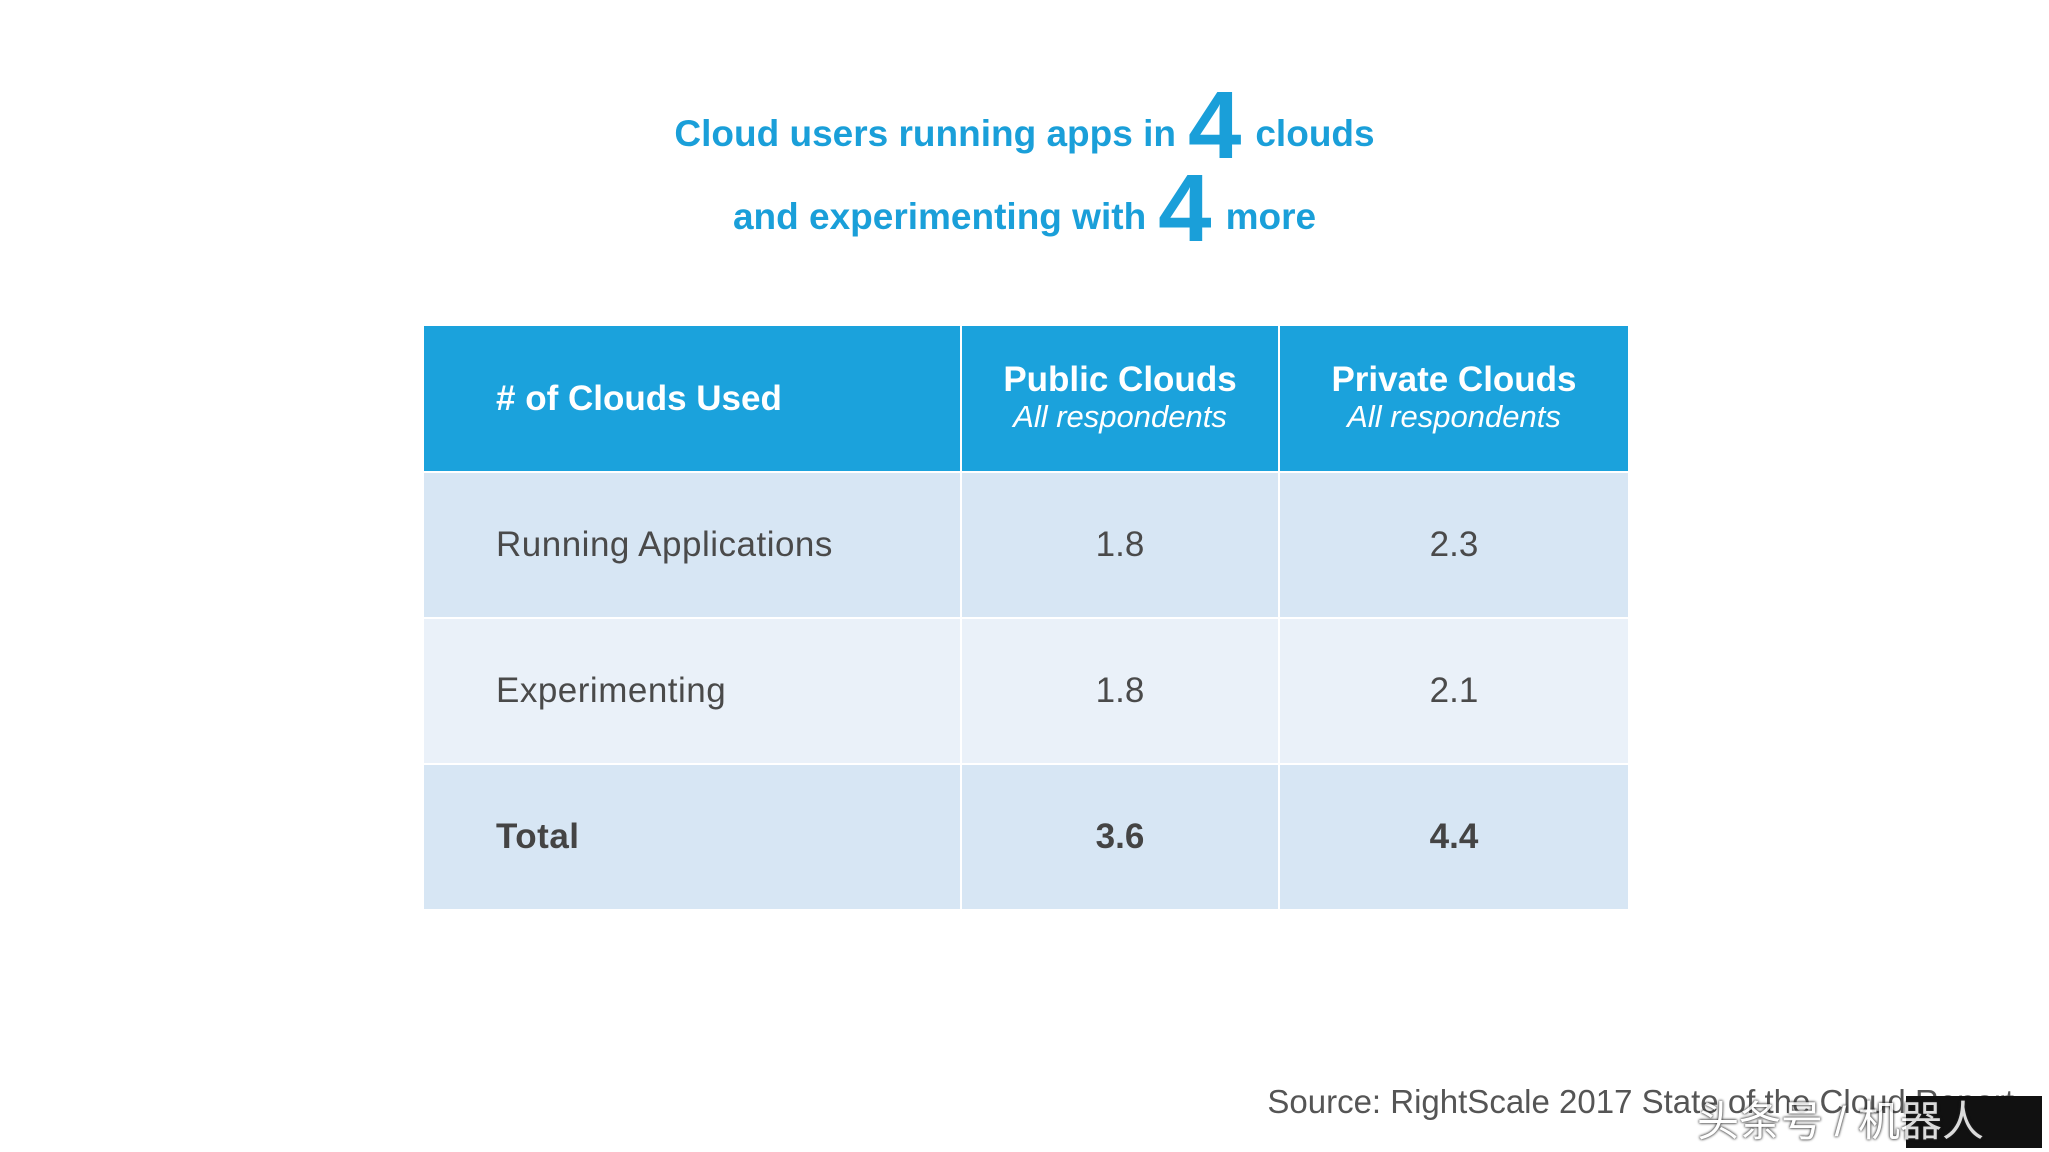 Image resolution: width=2049 pixels, height=1152 pixels. What do you see at coordinates (1120, 380) in the screenshot?
I see `header-public-clouds-title: Public Clouds` at bounding box center [1120, 380].